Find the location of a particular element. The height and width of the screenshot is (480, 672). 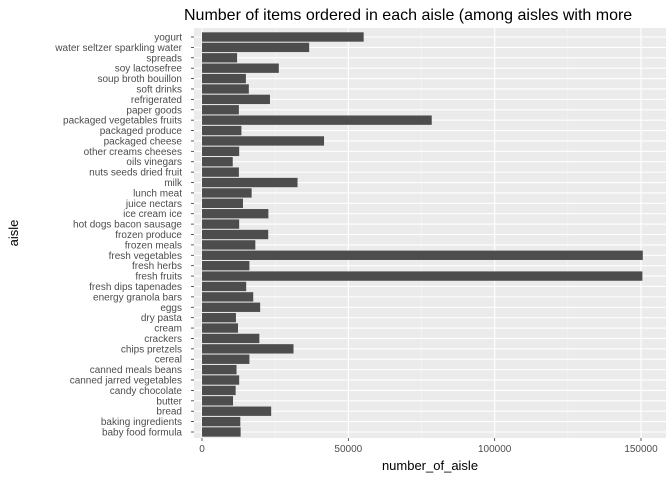

y-tick-label: ice cream ice is located at coordinates (152, 214).